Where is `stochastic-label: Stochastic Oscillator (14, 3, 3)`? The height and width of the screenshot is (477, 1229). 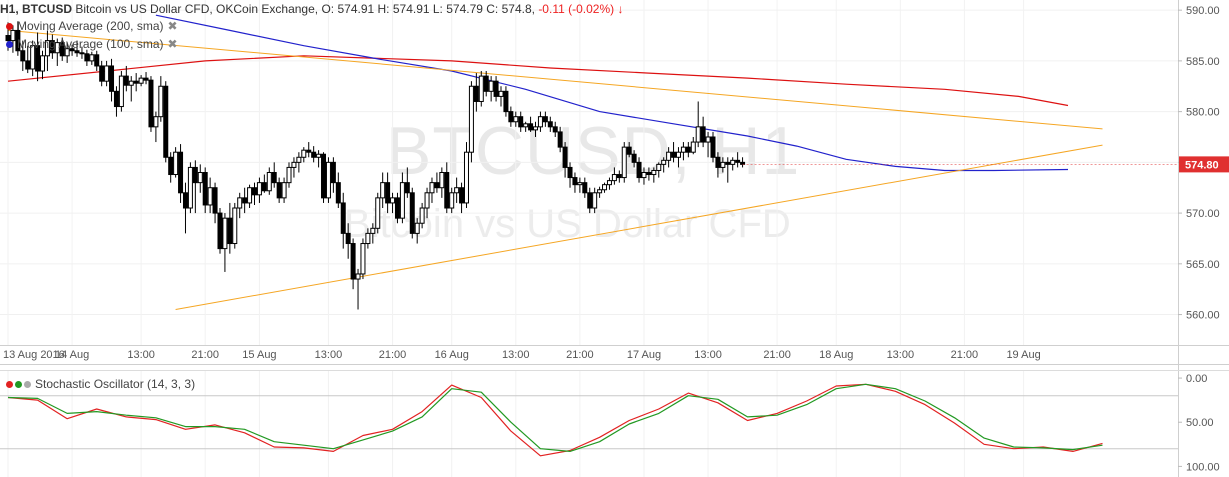
stochastic-label: Stochastic Oscillator (14, 3, 3) is located at coordinates (115, 384).